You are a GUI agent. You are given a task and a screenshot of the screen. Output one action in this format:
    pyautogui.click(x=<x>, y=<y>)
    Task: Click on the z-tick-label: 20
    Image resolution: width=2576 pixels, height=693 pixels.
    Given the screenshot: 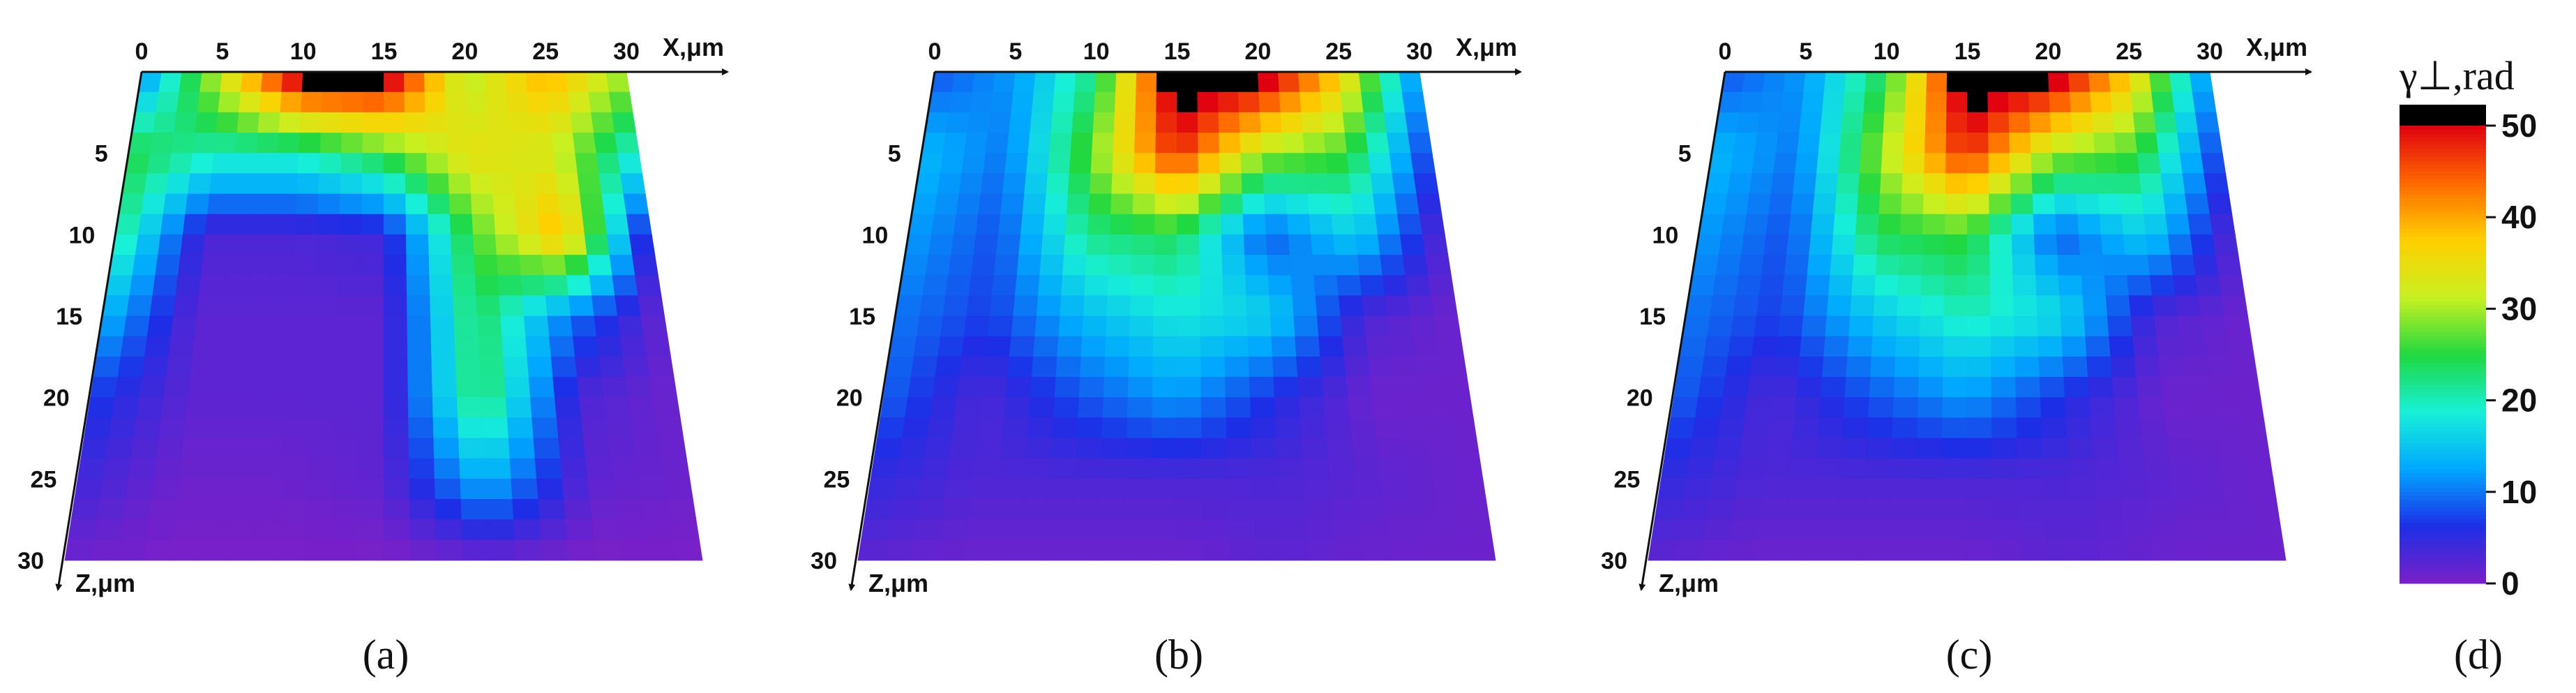 What is the action you would take?
    pyautogui.click(x=1640, y=398)
    